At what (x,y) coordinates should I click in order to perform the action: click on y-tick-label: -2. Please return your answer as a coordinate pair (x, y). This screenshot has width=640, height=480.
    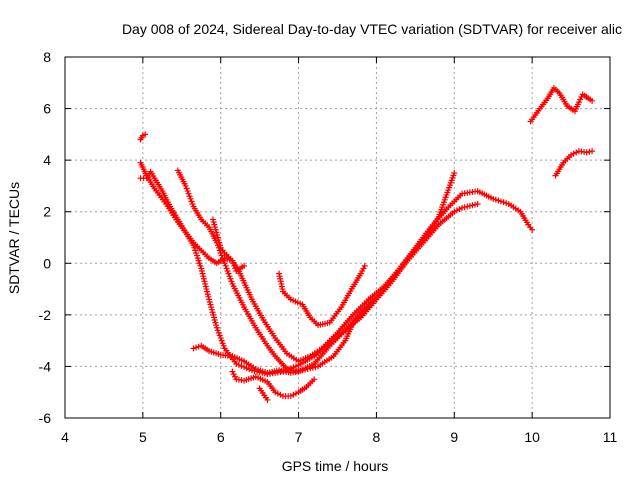
    Looking at the image, I should click on (45, 315).